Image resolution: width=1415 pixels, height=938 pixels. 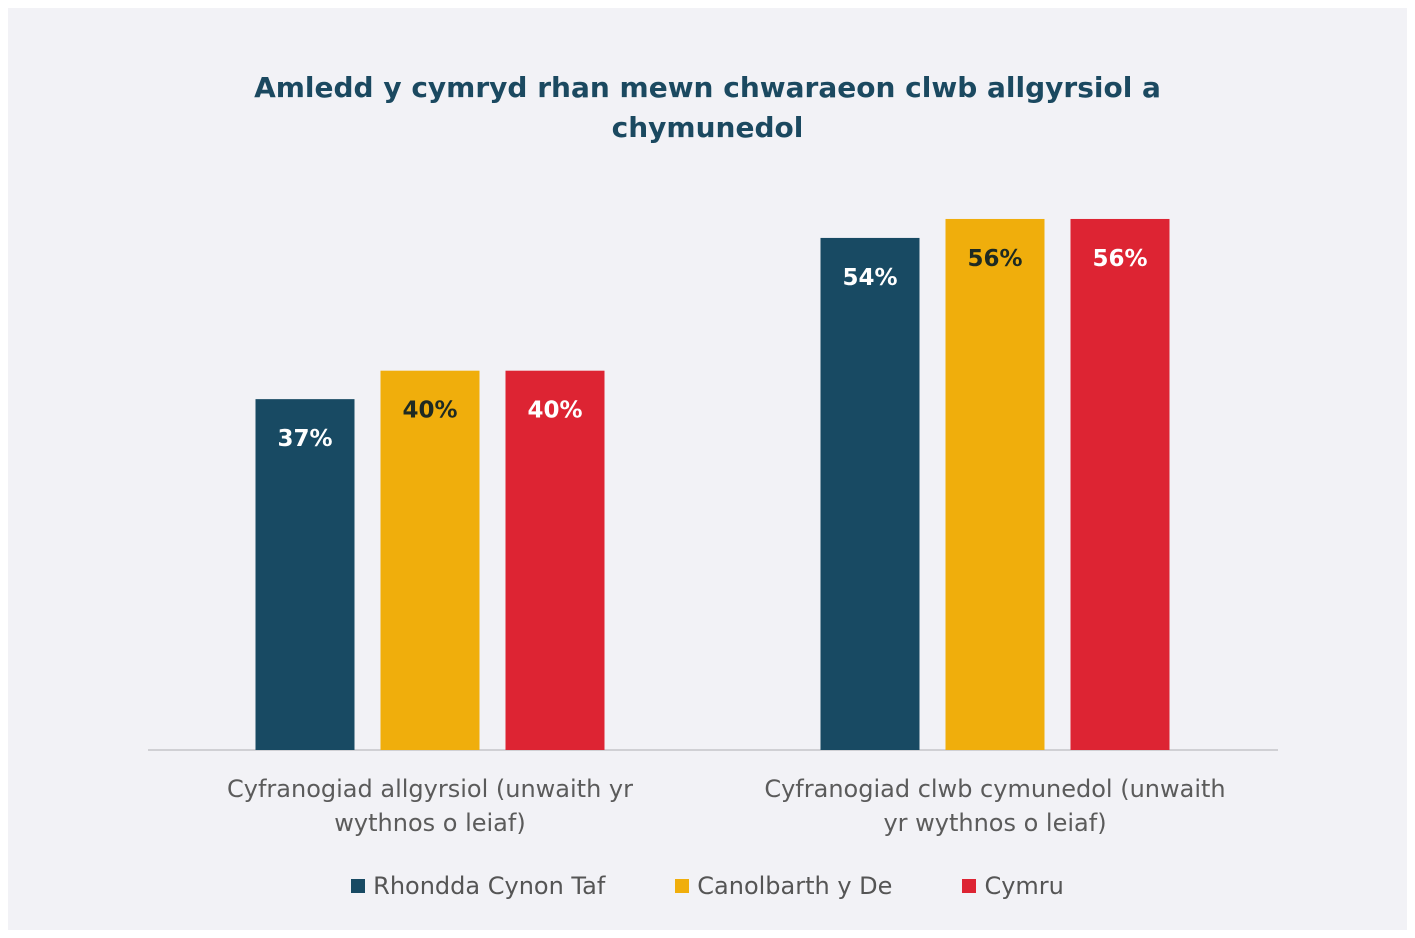 I want to click on value-labels-group: 37% 40% 40% 54% 56% 56%, so click(x=712, y=349).